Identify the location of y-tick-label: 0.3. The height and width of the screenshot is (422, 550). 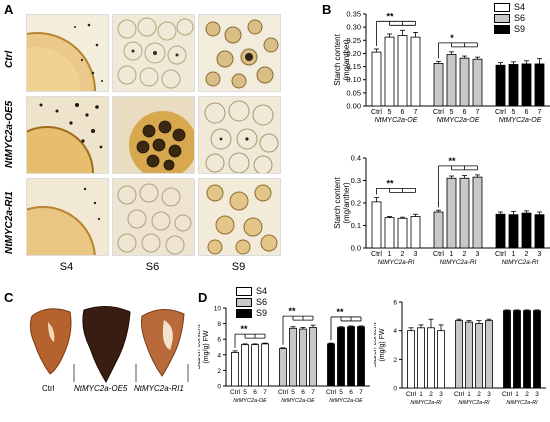
(356, 180).